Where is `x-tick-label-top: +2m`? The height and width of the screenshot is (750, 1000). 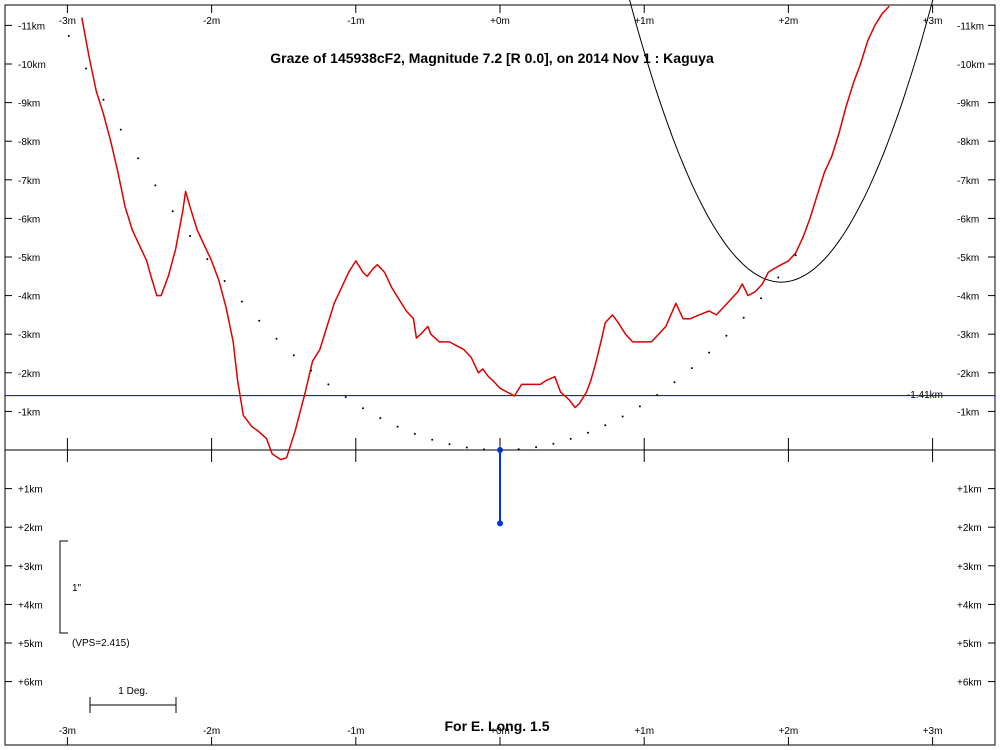 x-tick-label-top: +2m is located at coordinates (789, 21).